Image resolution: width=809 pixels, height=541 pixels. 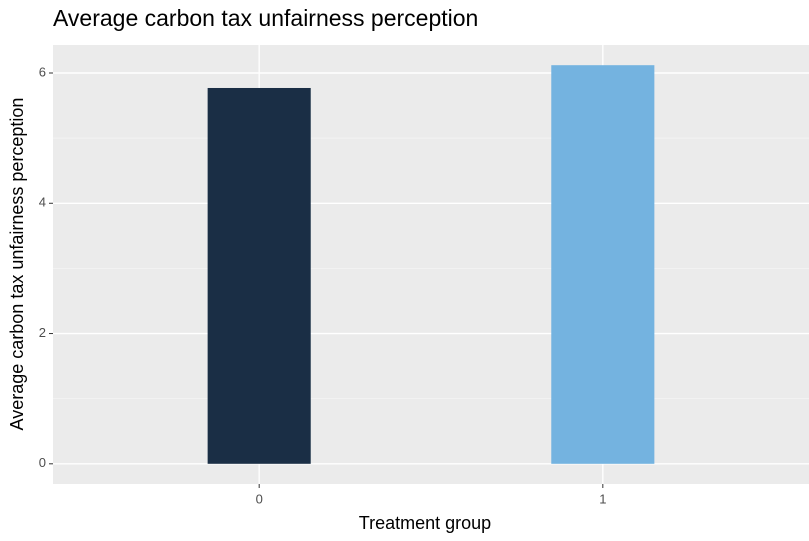 What do you see at coordinates (42, 71) in the screenshot?
I see `y-tick-label: 6` at bounding box center [42, 71].